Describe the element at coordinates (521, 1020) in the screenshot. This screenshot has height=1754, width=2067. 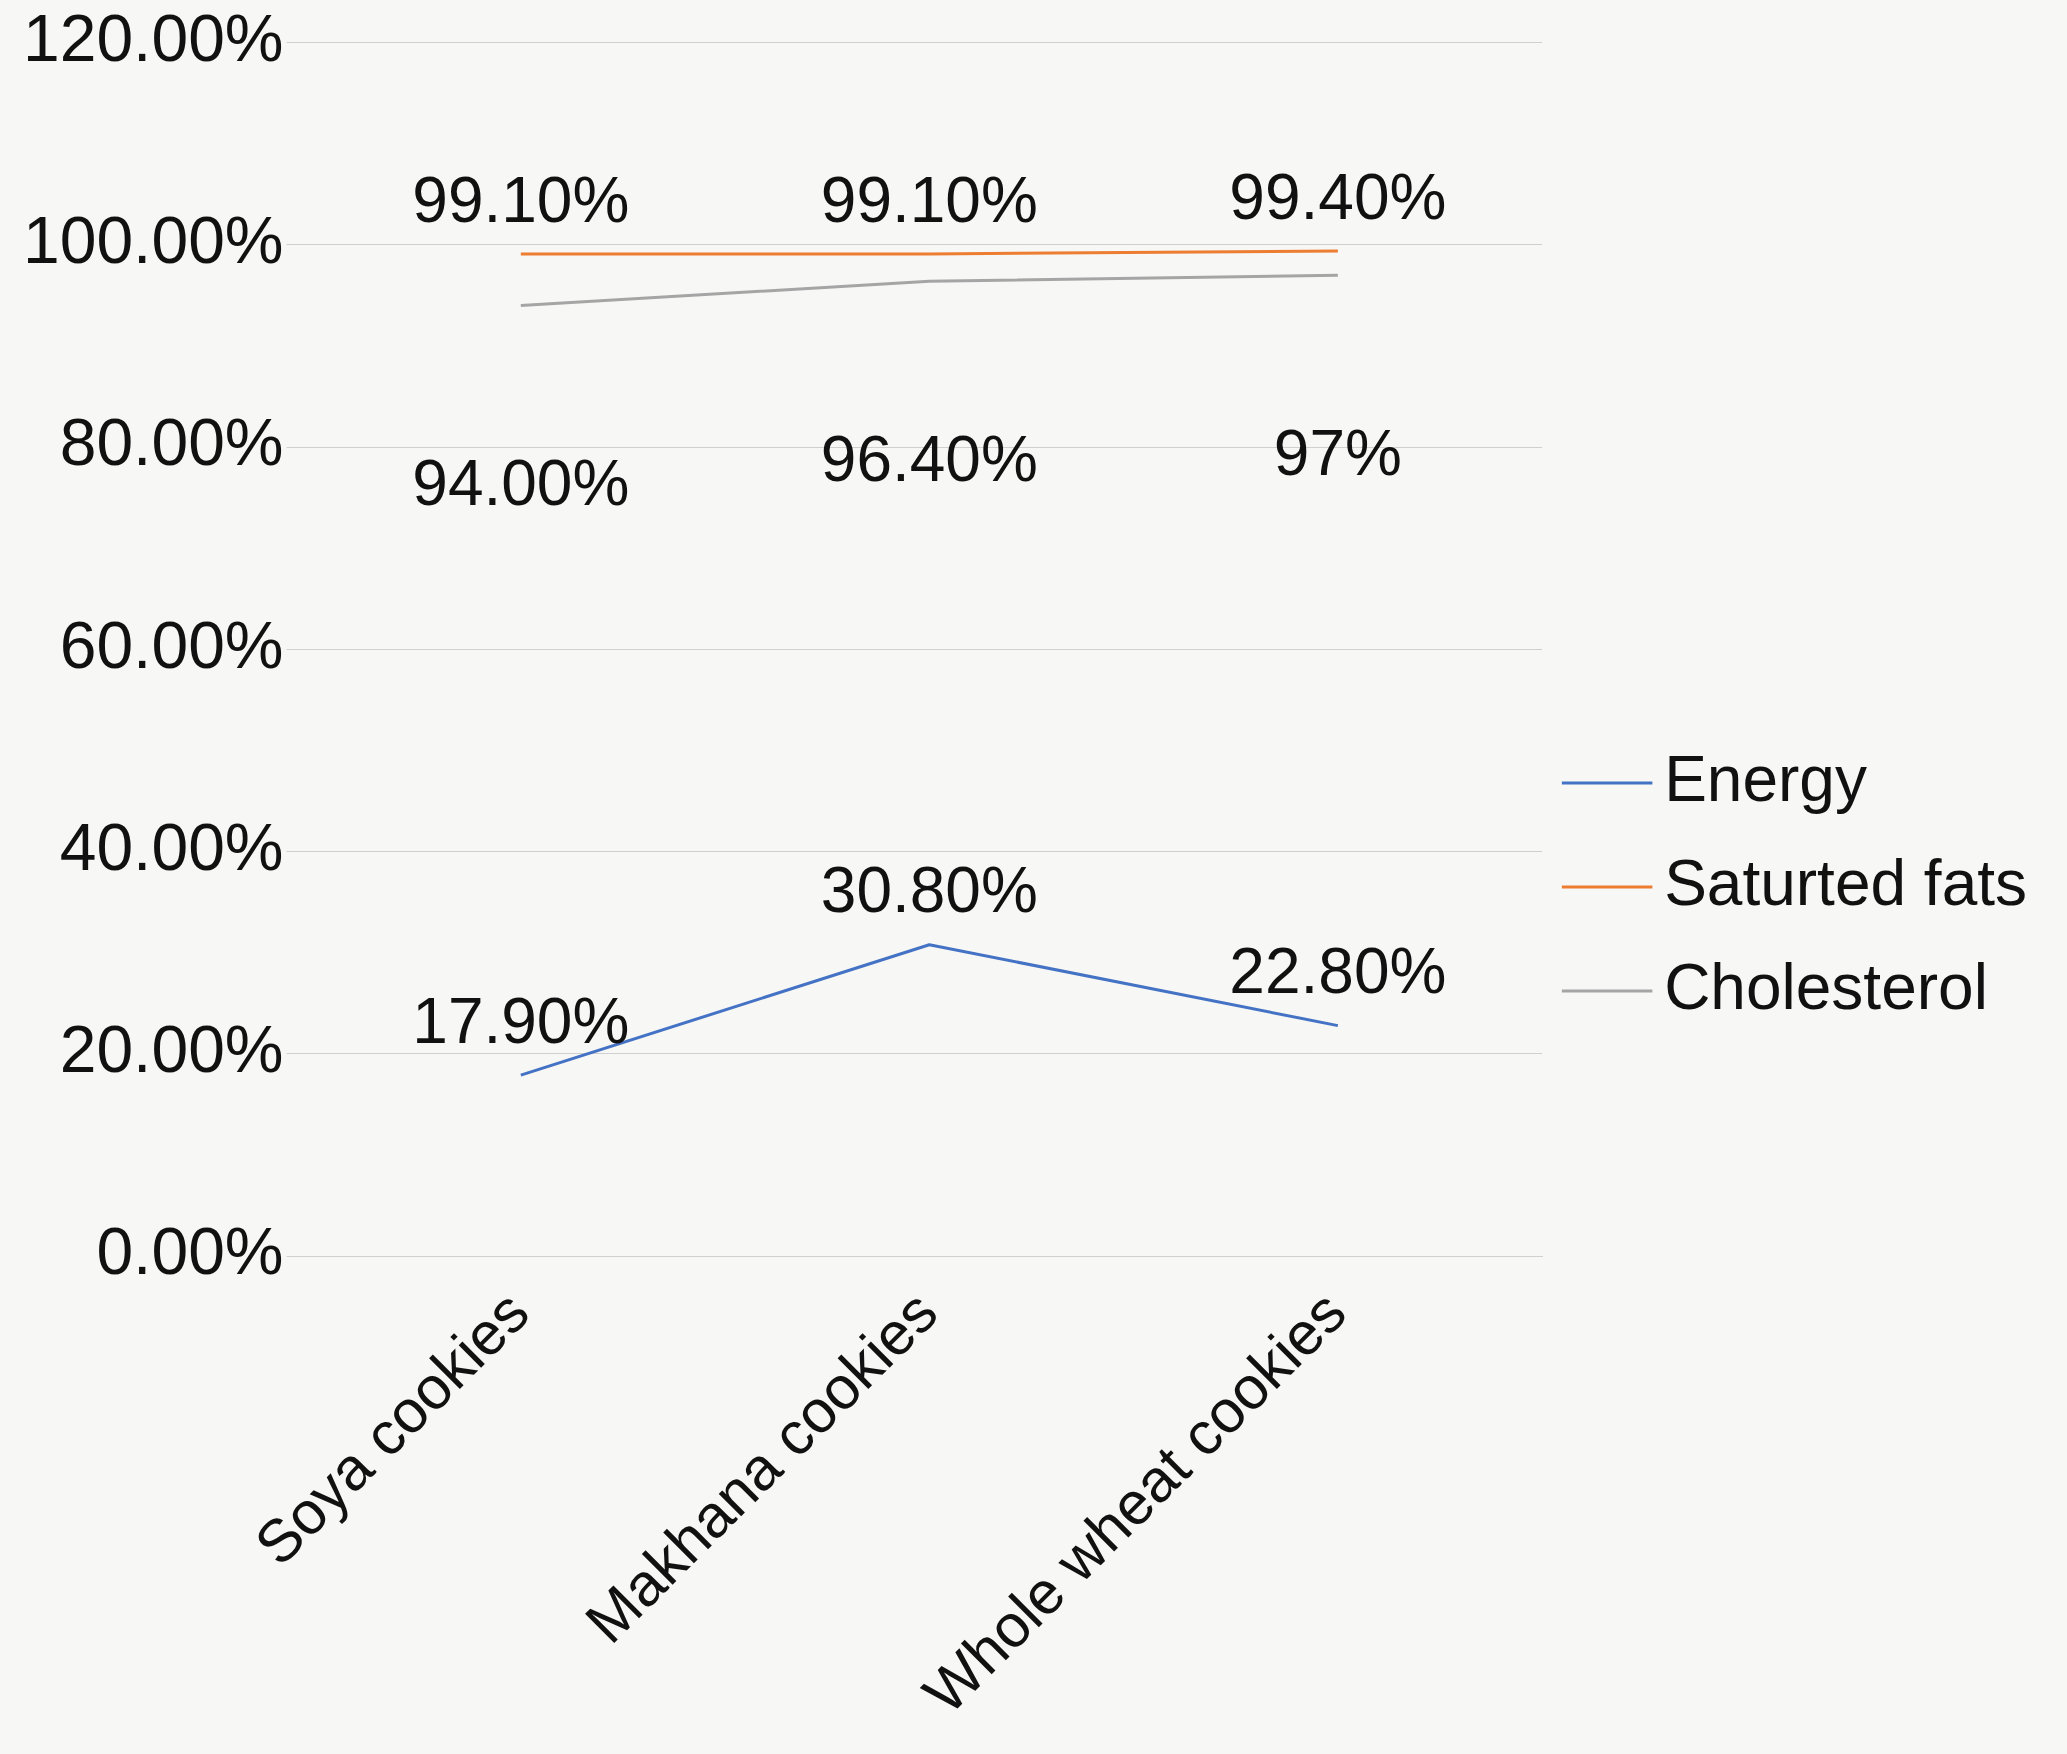
I see `data-label: 17.90%` at that location.